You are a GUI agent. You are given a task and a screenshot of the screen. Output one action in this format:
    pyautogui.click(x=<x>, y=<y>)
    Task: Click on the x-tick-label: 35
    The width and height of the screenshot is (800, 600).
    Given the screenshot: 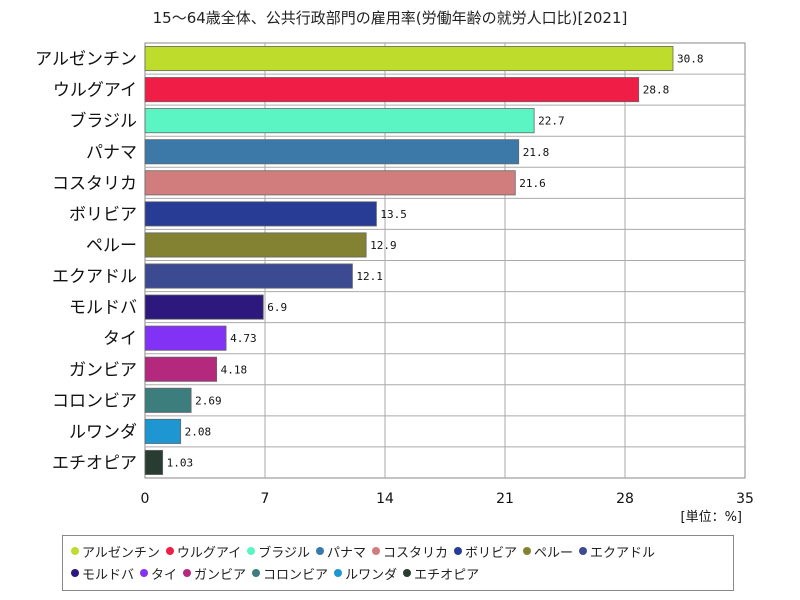 What is the action you would take?
    pyautogui.click(x=745, y=499)
    